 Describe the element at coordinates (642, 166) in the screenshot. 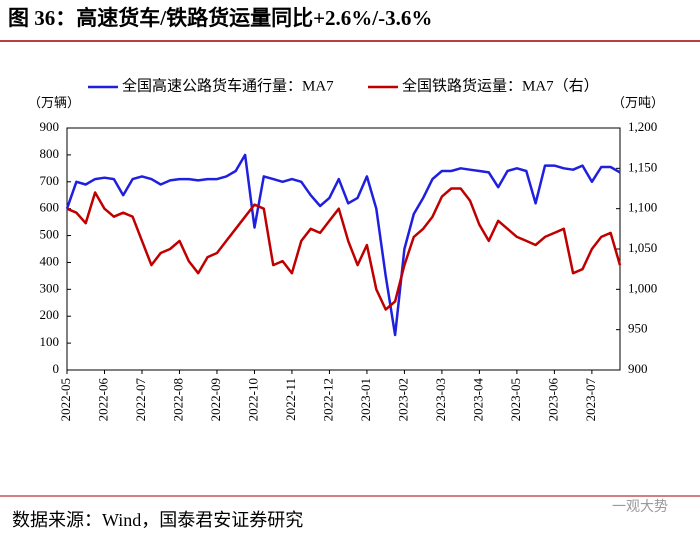

I see `y2-tick-label: 1,150` at that location.